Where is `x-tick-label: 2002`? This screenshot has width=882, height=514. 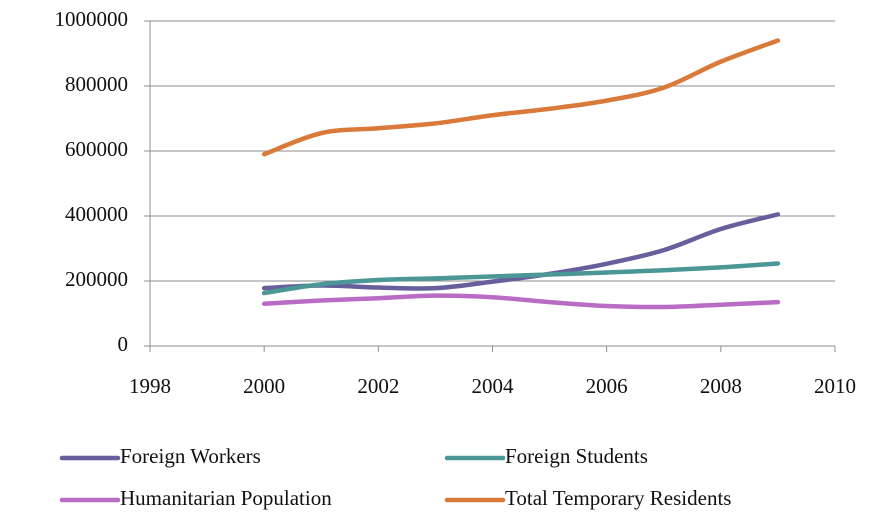
x-tick-label: 2002 is located at coordinates (378, 386).